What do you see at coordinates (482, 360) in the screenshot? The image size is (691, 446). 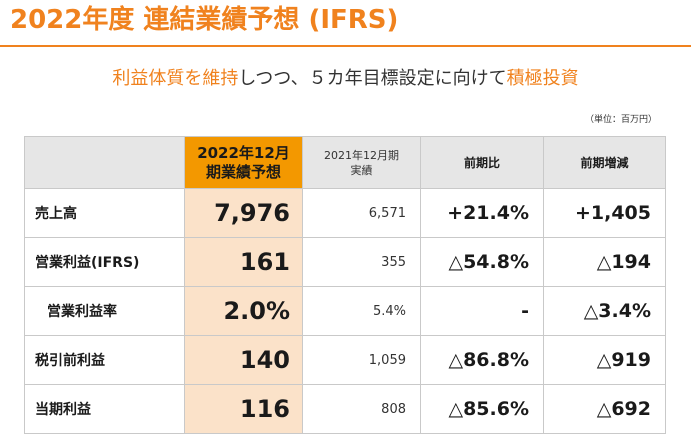 I see `yoy-value: △86.8%` at bounding box center [482, 360].